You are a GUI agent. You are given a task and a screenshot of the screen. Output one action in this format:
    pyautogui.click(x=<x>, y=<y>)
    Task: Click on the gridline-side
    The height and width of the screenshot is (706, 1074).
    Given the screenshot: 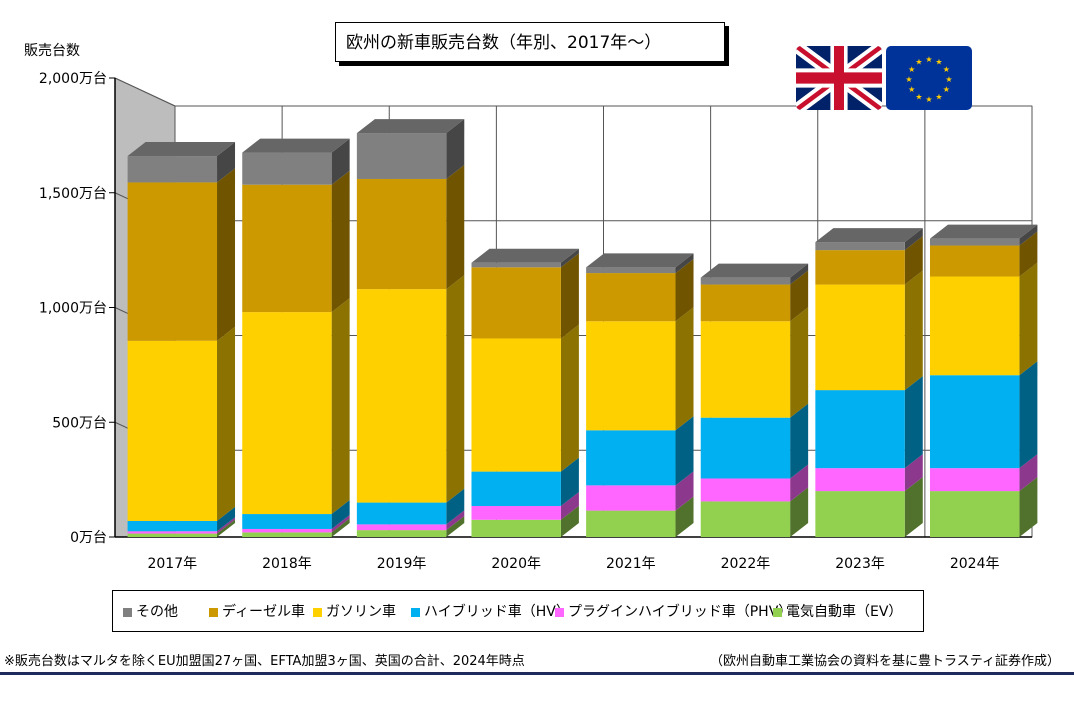 What is the action you would take?
    pyautogui.click(x=145, y=92)
    